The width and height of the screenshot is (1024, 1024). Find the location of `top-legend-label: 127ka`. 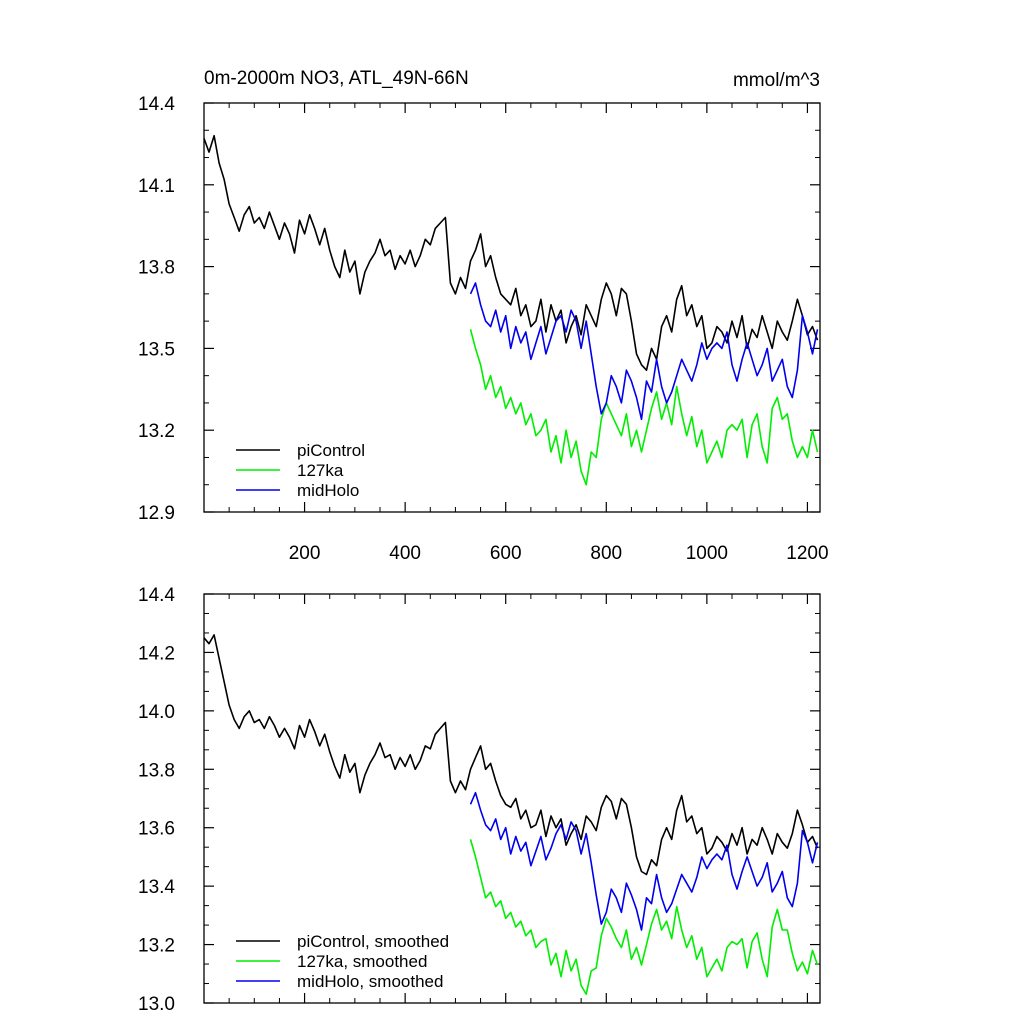

top-legend-label: 127ka is located at coordinates (320, 470).